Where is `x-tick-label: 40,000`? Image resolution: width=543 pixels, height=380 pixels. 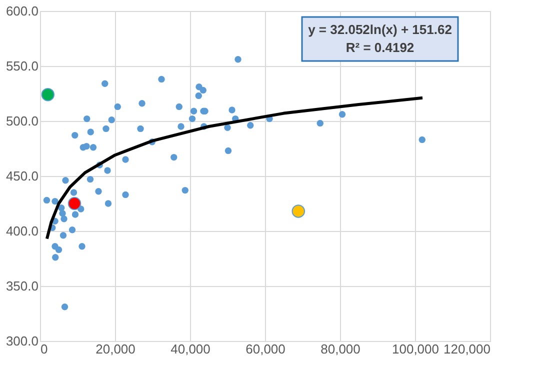
x-tick-label: 40,000 is located at coordinates (190, 349).